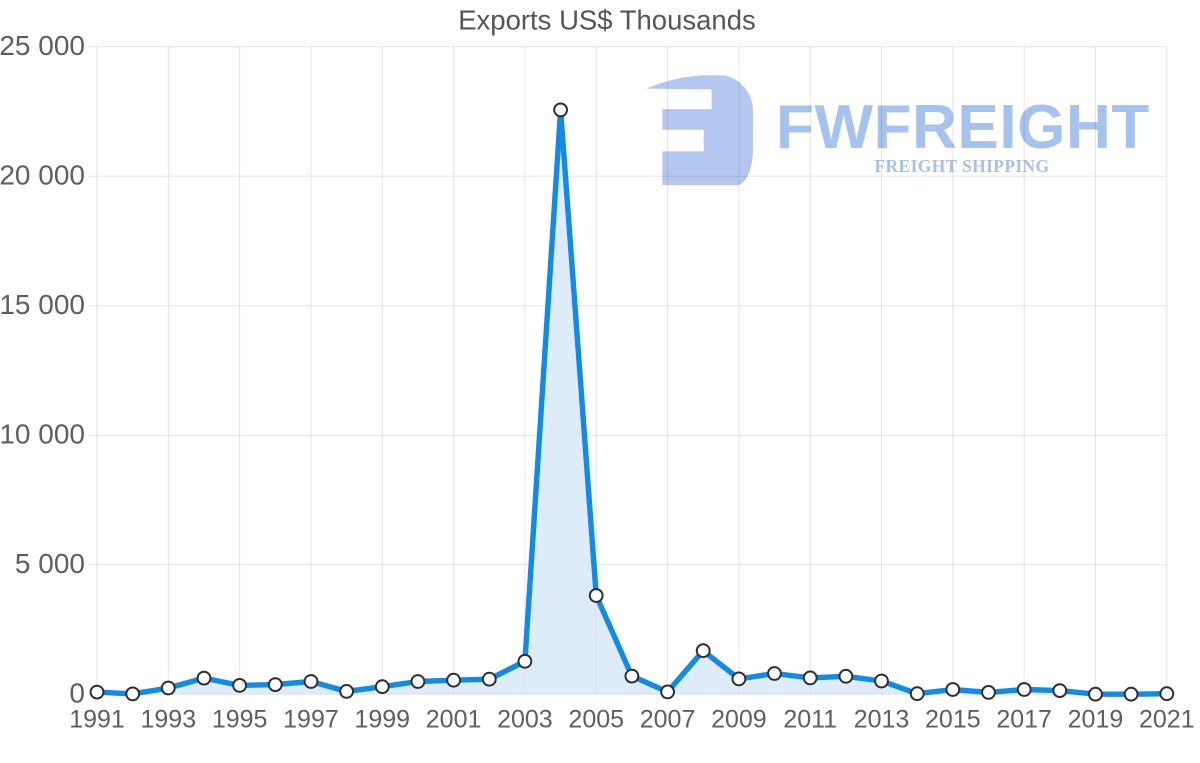  Describe the element at coordinates (703, 651) in the screenshot. I see `data-point-2008` at that location.